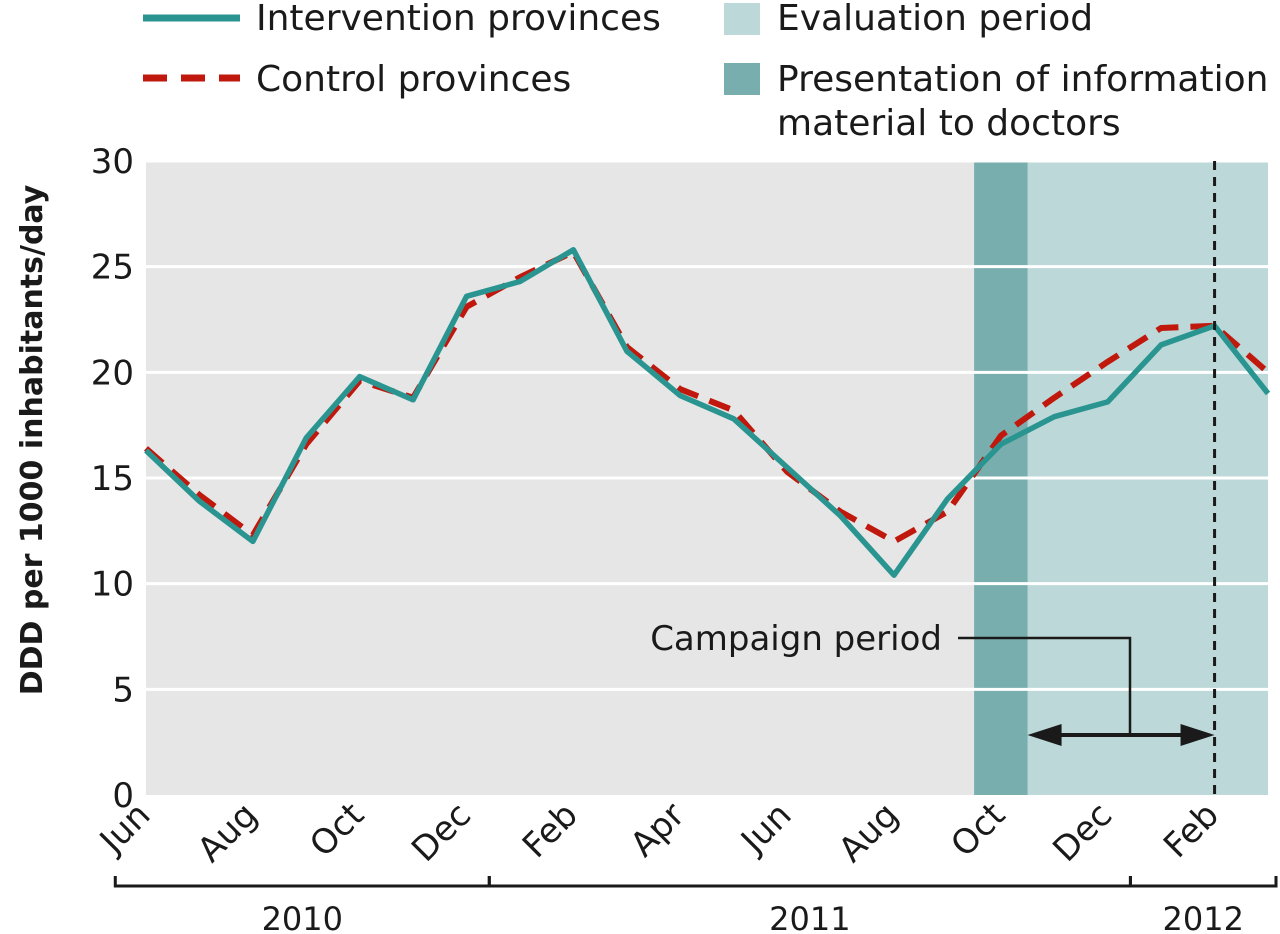 Image resolution: width=1280 pixels, height=934 pixels. I want to click on legend-swatch-evaluation, so click(742, 19).